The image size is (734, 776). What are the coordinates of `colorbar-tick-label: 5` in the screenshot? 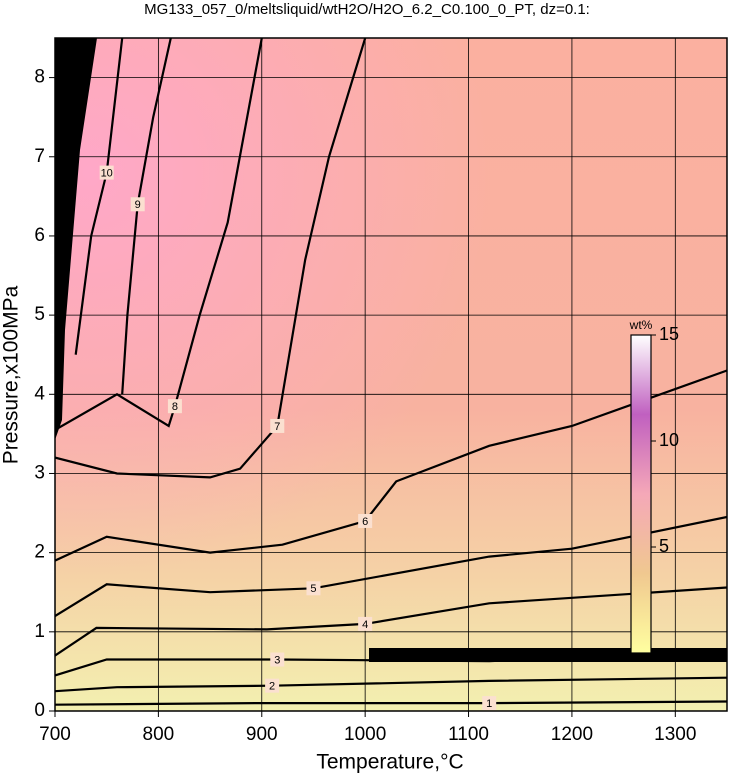 It's located at (664, 546).